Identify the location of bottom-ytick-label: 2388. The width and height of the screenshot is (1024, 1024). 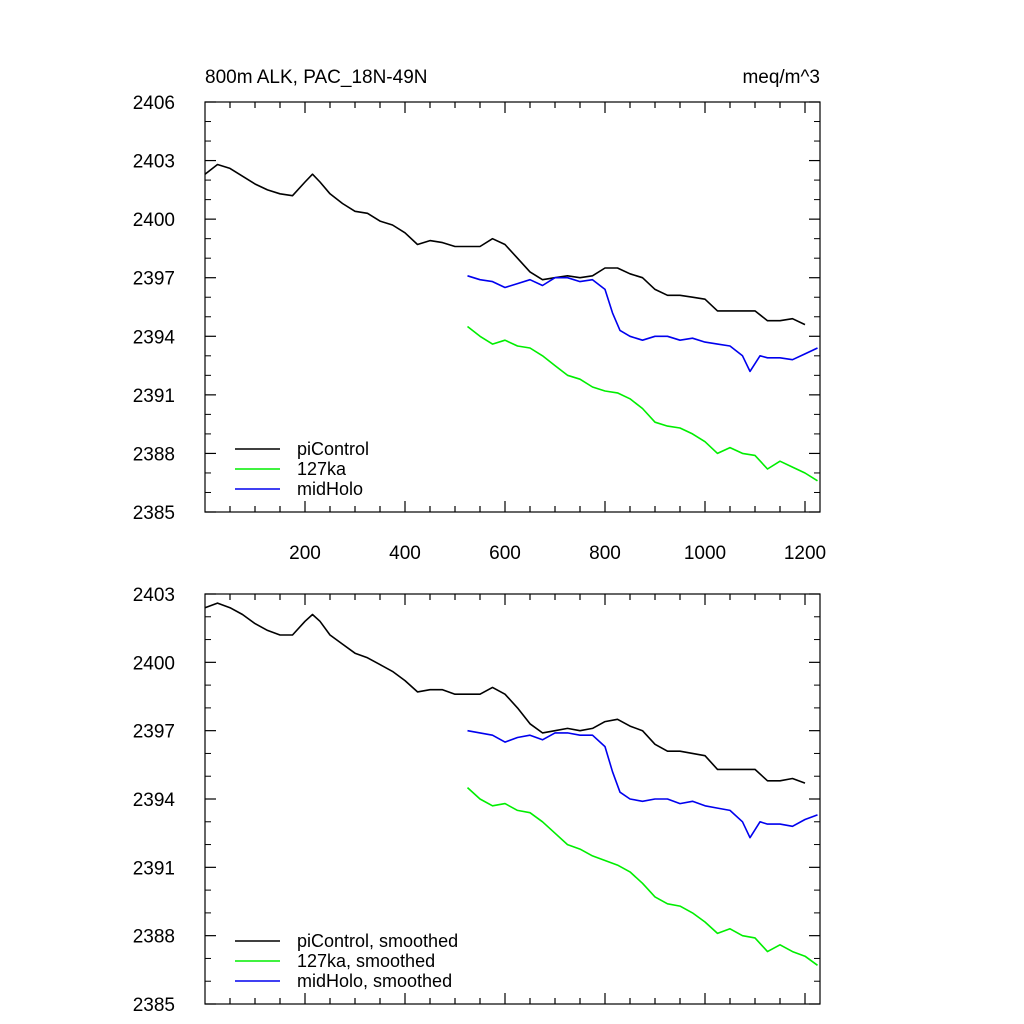
(154, 937).